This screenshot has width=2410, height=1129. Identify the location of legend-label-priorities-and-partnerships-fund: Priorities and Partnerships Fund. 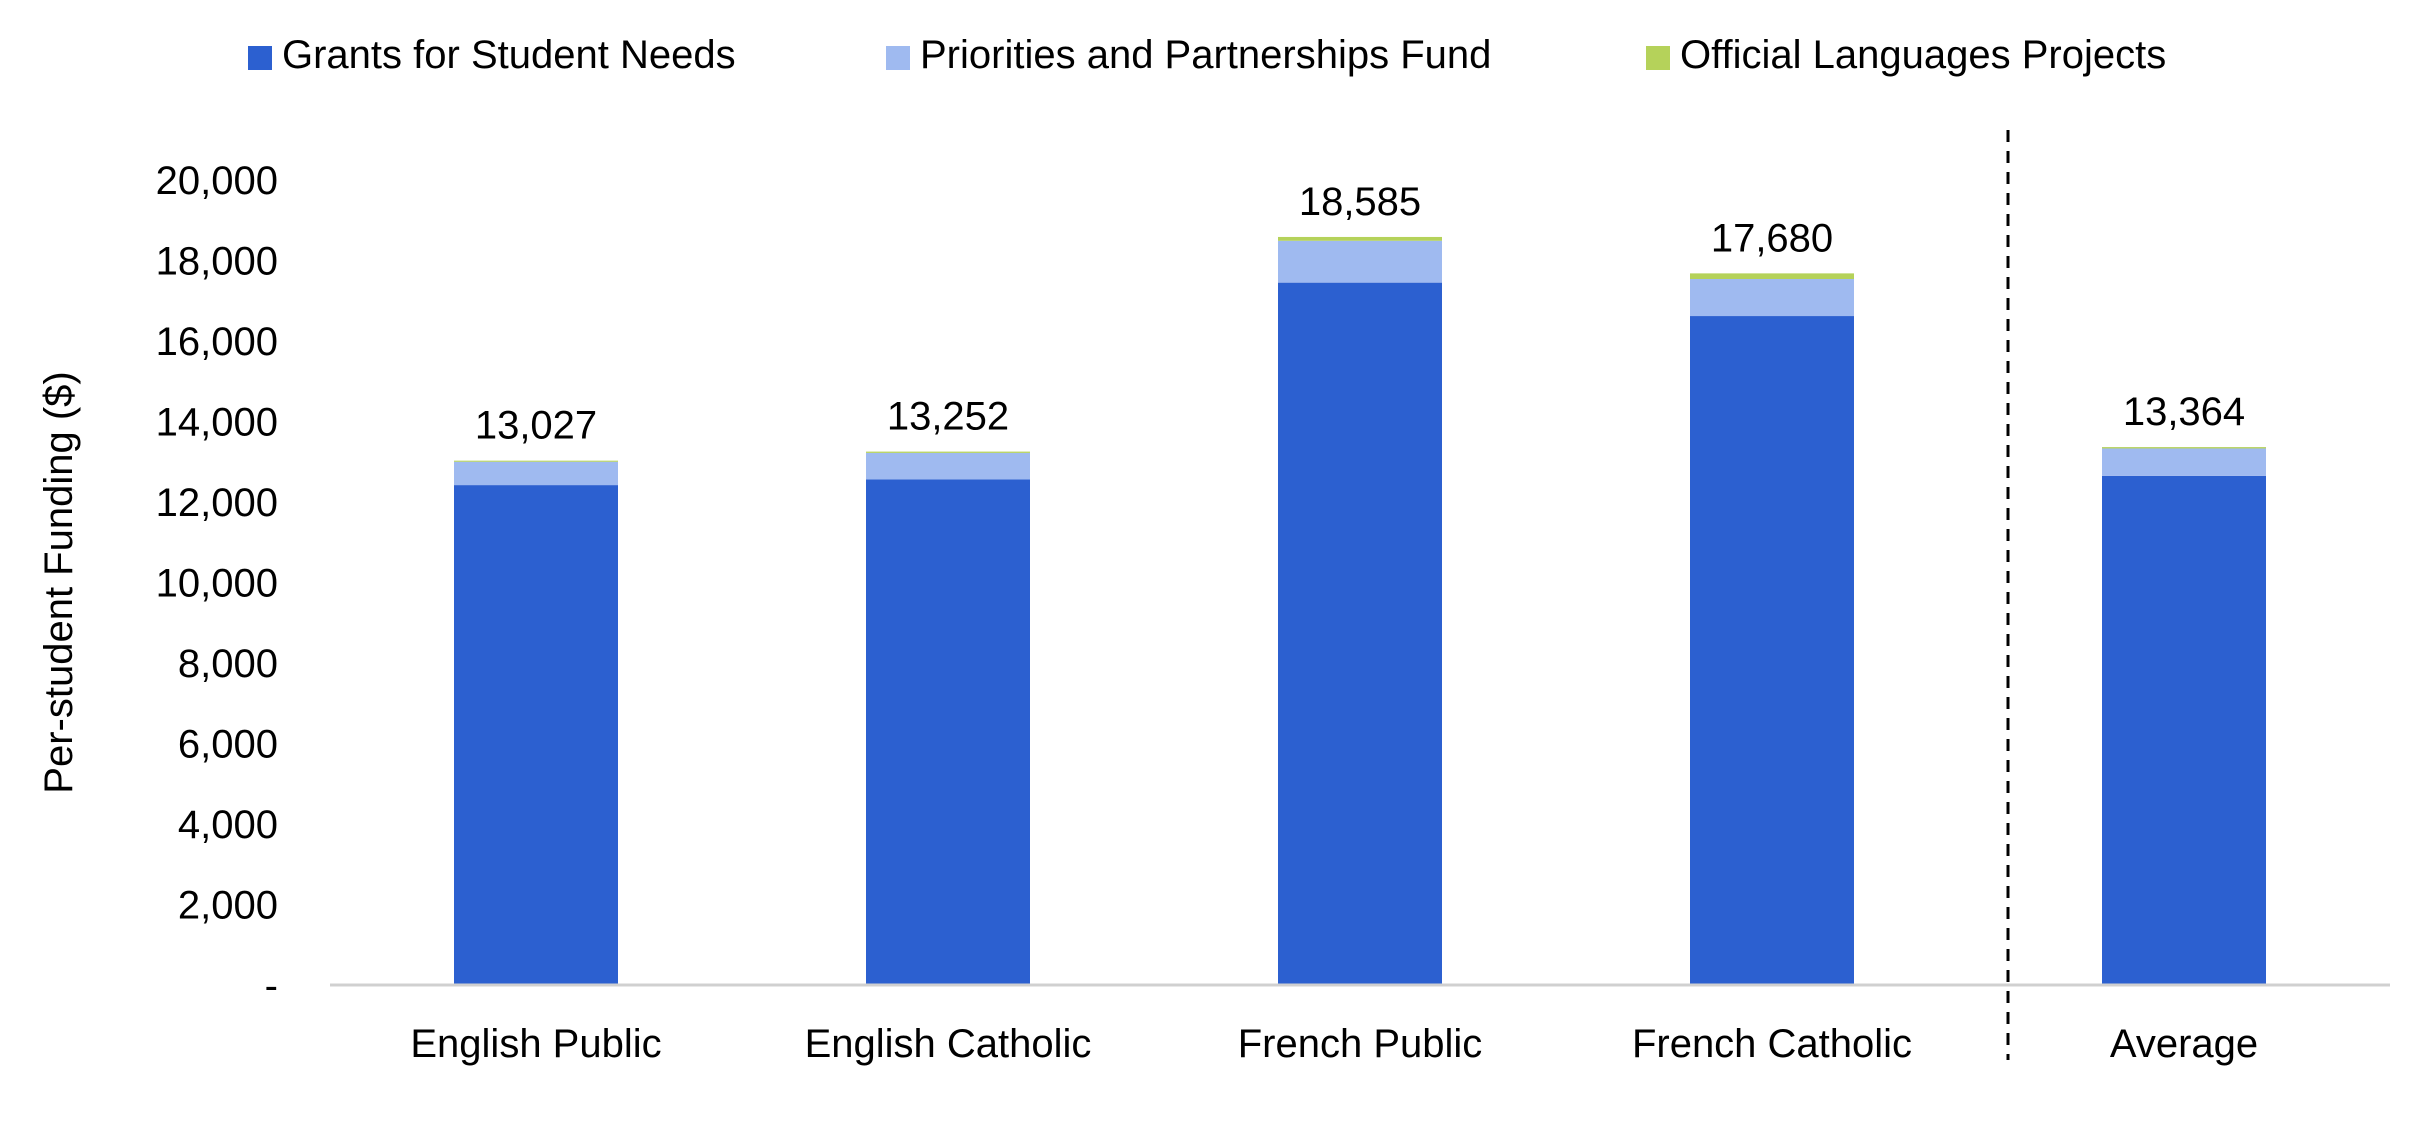
(1205, 55).